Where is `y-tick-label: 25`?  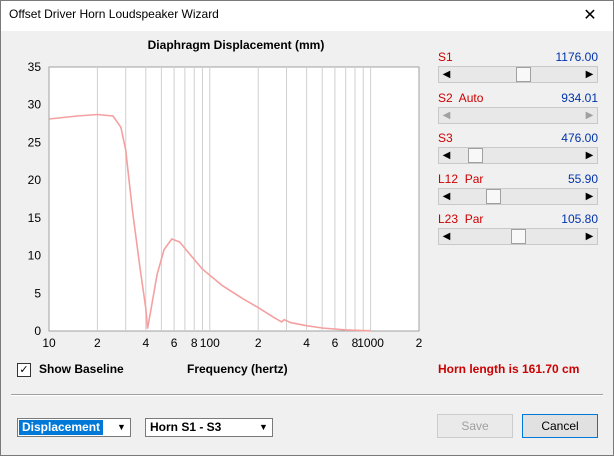
y-tick-label: 25 is located at coordinates (35, 142).